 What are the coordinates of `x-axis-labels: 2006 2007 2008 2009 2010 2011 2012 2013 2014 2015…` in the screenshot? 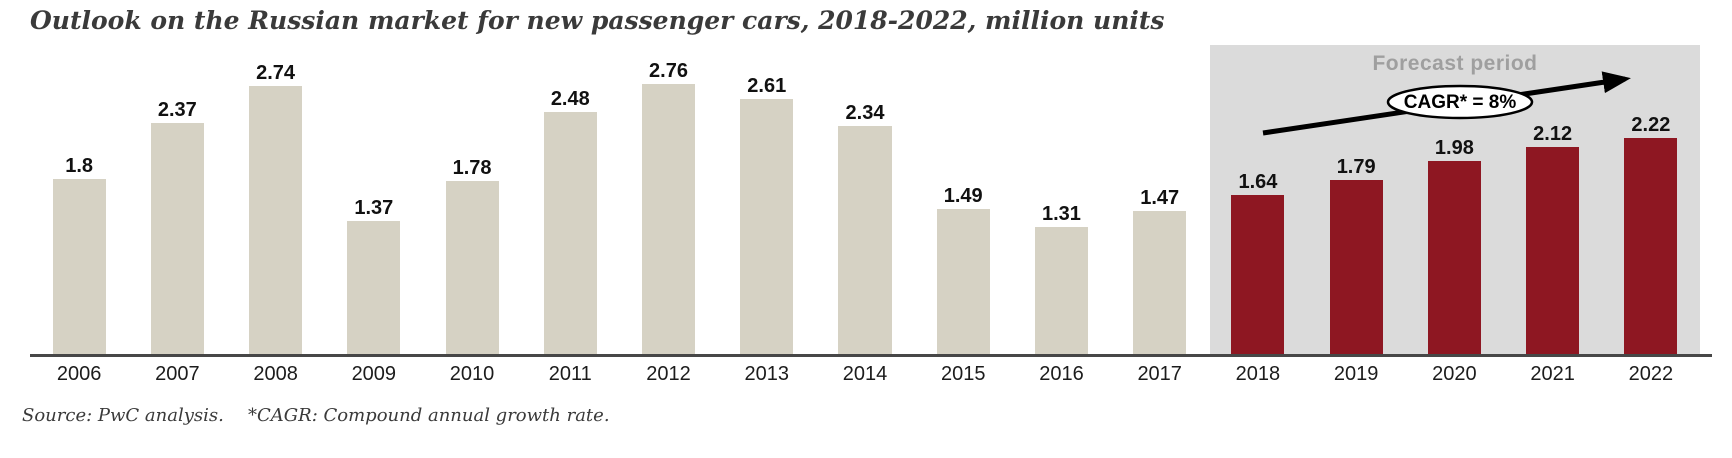 It's located at (865, 374).